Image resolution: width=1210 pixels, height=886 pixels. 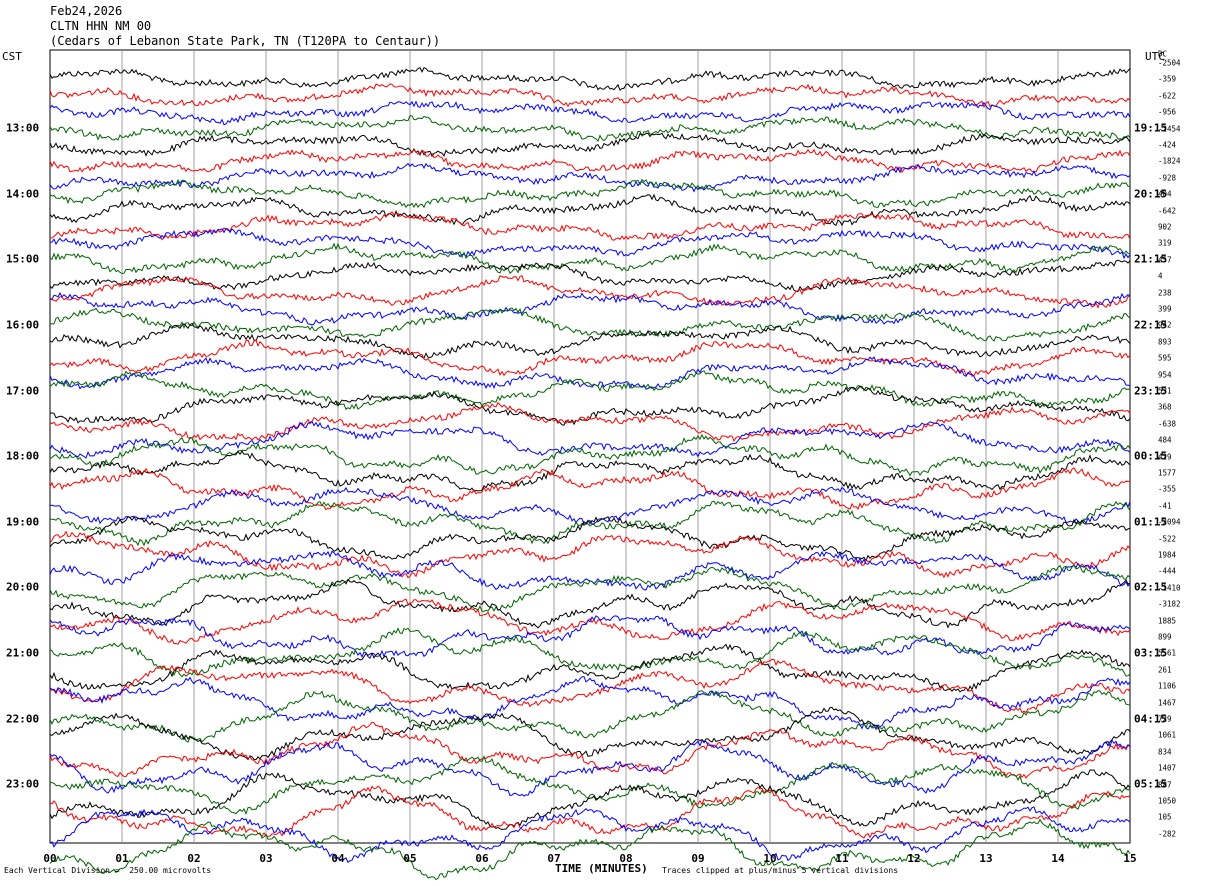 I want to click on x-tick-label: 02, so click(x=194, y=858).